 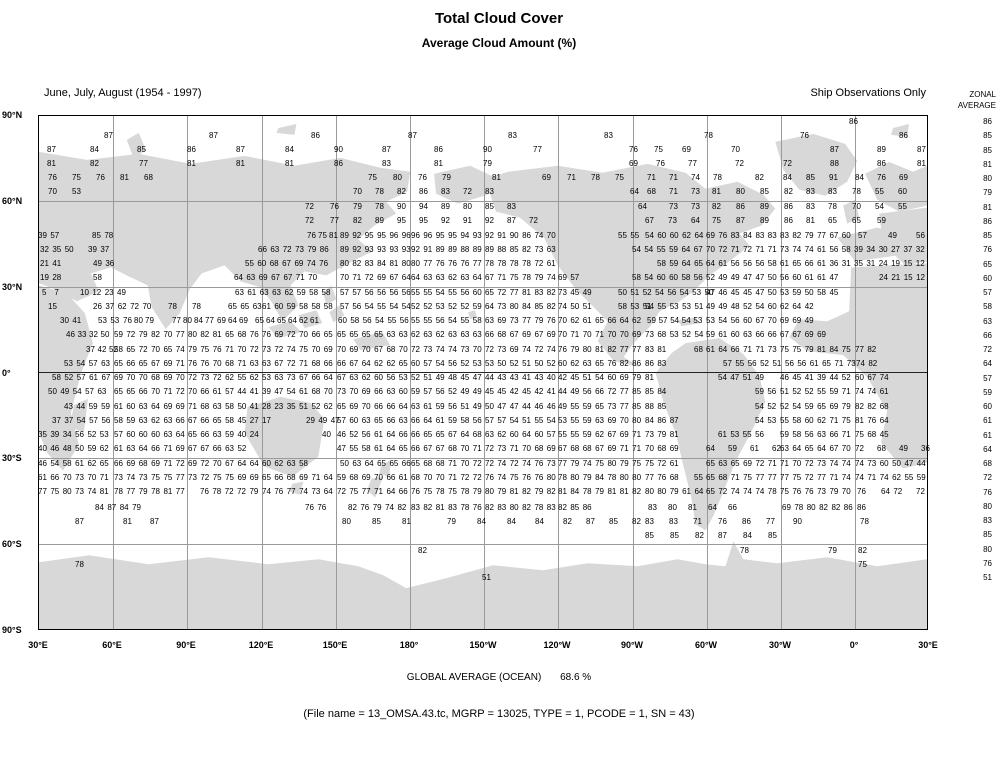 I want to click on cell-value: 29, so click(x=310, y=420).